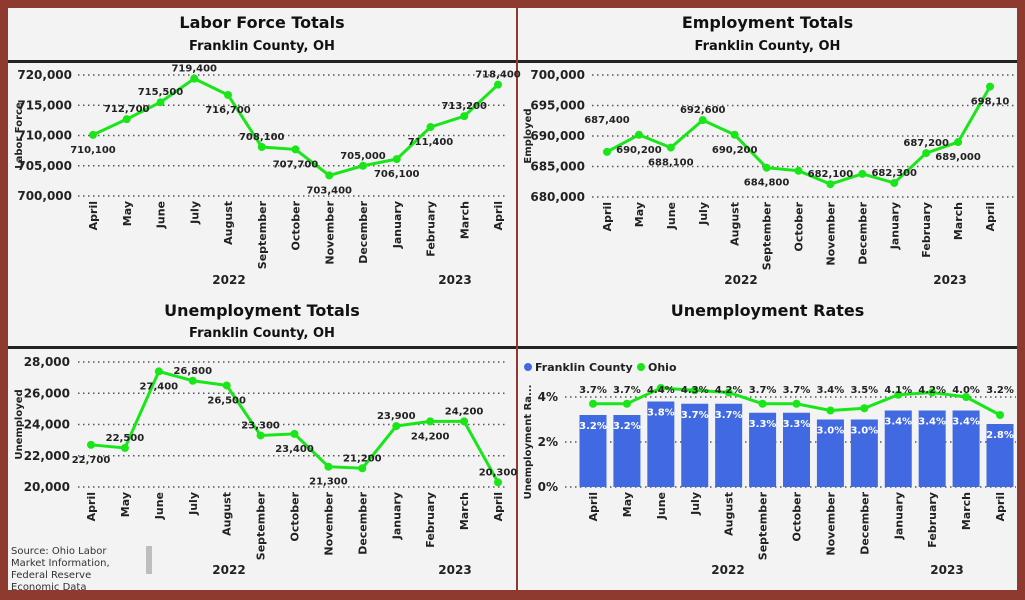 This screenshot has height=600, width=1025. Describe the element at coordinates (44, 105) in the screenshot. I see `y-tick-label: 715,000` at that location.